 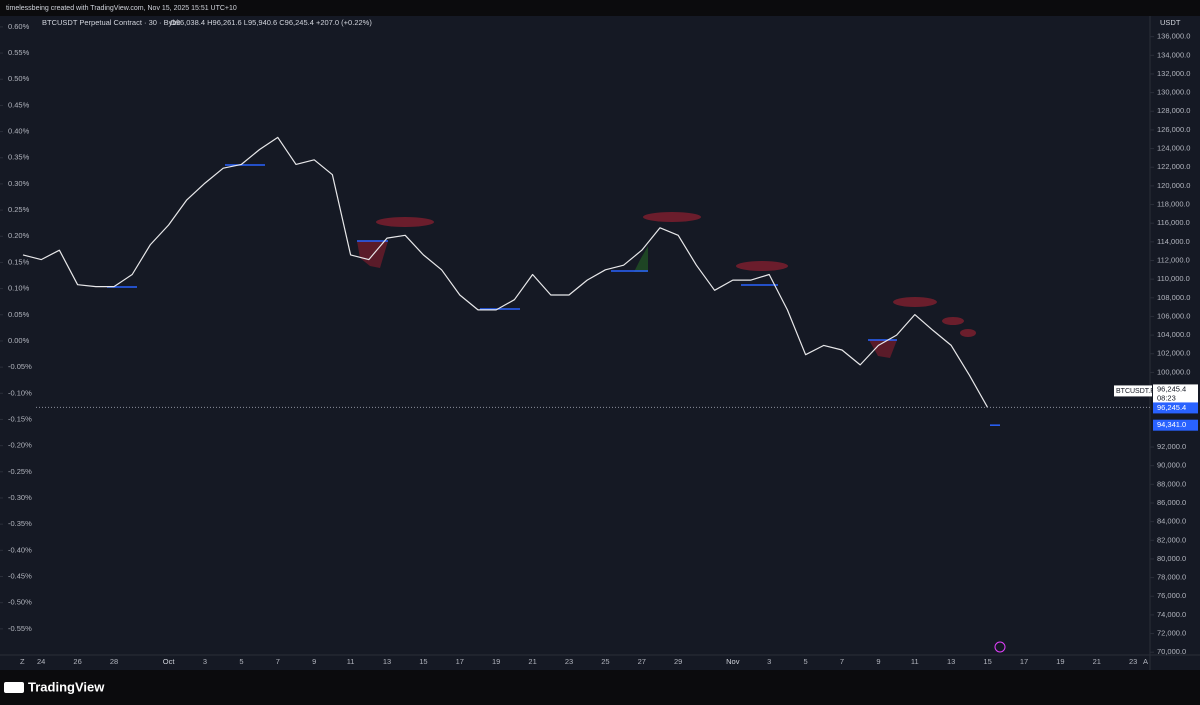 What do you see at coordinates (1173, 148) in the screenshot?
I see `y-tick-label: 124,000.0` at bounding box center [1173, 148].